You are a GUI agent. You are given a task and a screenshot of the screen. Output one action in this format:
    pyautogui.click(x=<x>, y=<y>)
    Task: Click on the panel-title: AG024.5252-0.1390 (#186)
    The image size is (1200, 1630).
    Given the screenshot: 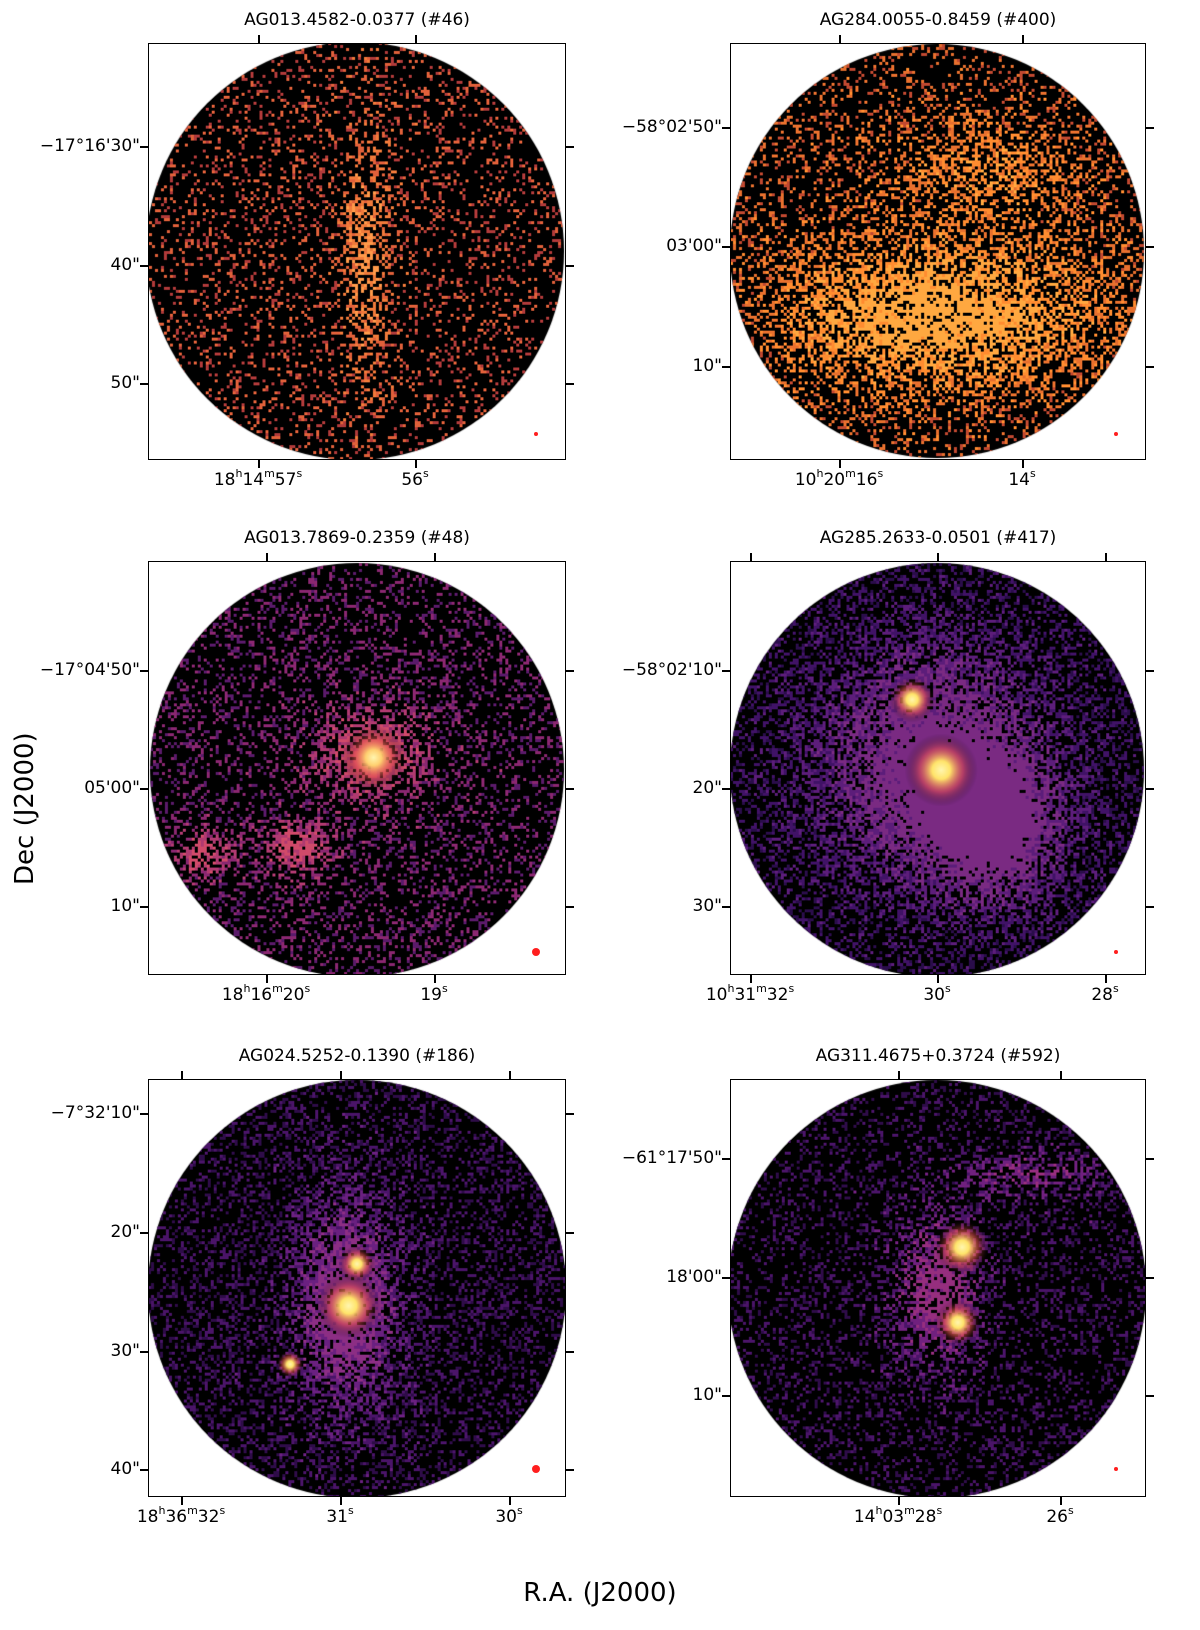 What is the action you would take?
    pyautogui.click(x=357, y=1056)
    